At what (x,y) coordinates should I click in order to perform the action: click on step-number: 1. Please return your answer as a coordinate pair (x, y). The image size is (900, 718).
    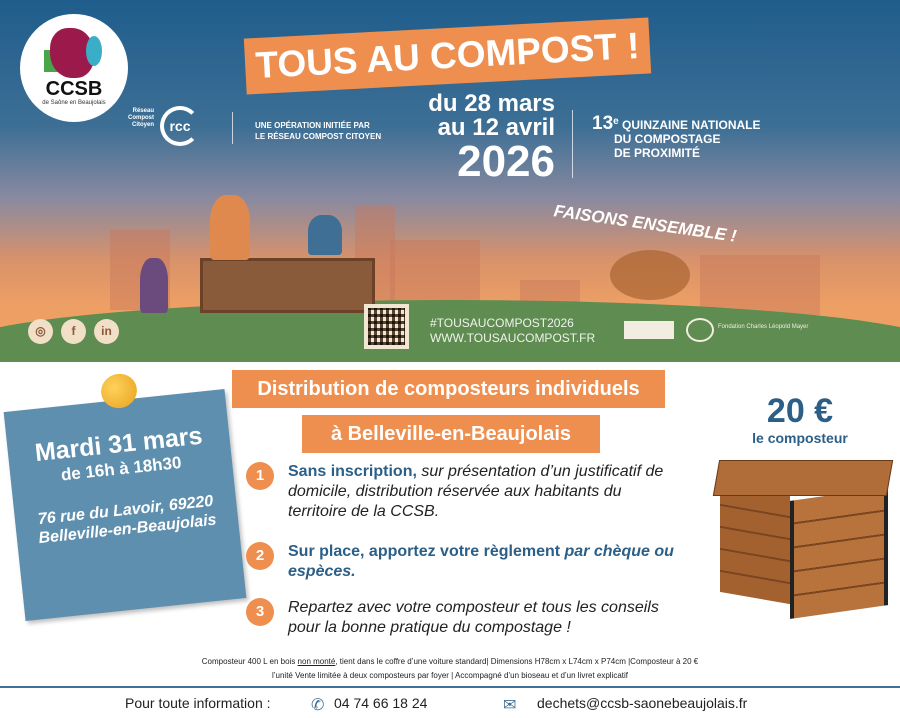
    Looking at the image, I should click on (260, 476).